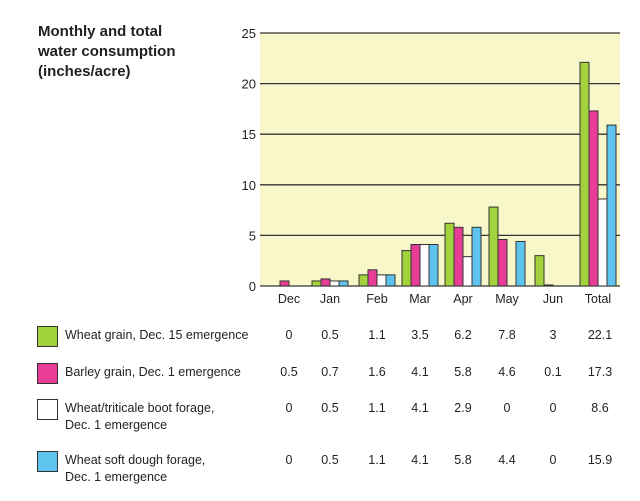  What do you see at coordinates (100, 31) in the screenshot?
I see `title-line: Monthly and total` at bounding box center [100, 31].